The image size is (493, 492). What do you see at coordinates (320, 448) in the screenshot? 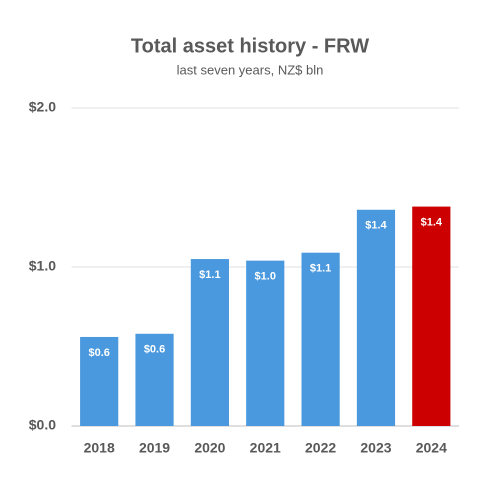
I see `x-tick-label: 2022` at bounding box center [320, 448].